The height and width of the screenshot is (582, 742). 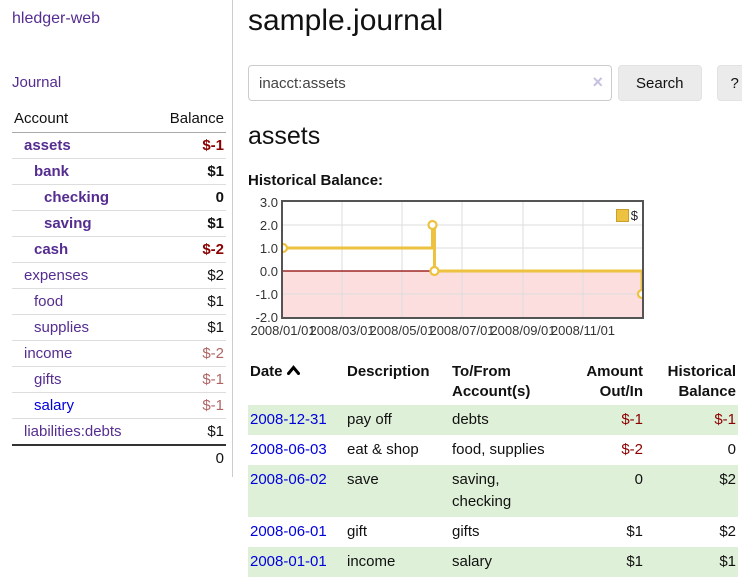 What do you see at coordinates (196, 118) in the screenshot?
I see `accounts-header-balance: Balance` at bounding box center [196, 118].